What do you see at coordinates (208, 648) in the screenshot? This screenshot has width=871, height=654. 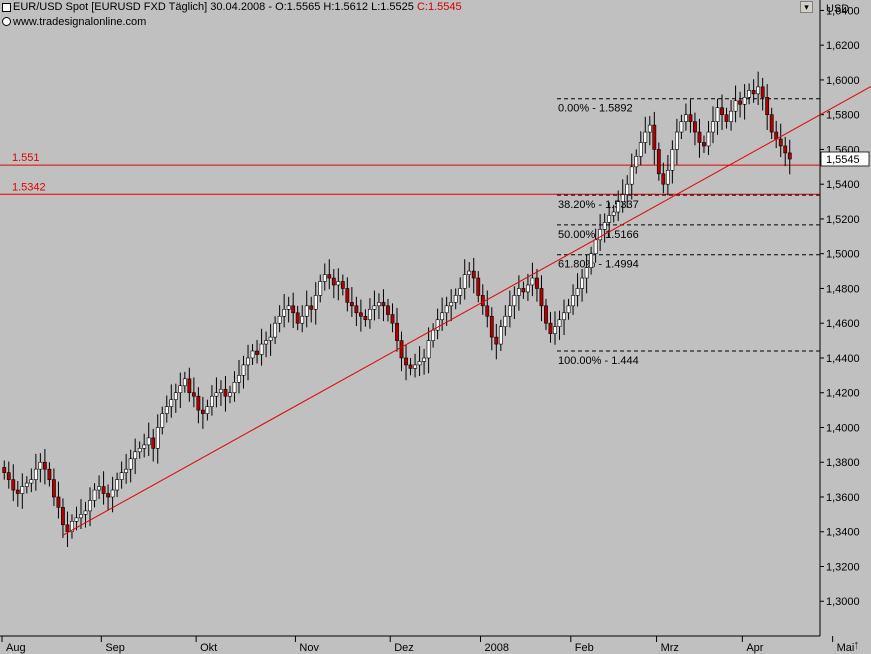 I see `x-tick-label: Okt` at bounding box center [208, 648].